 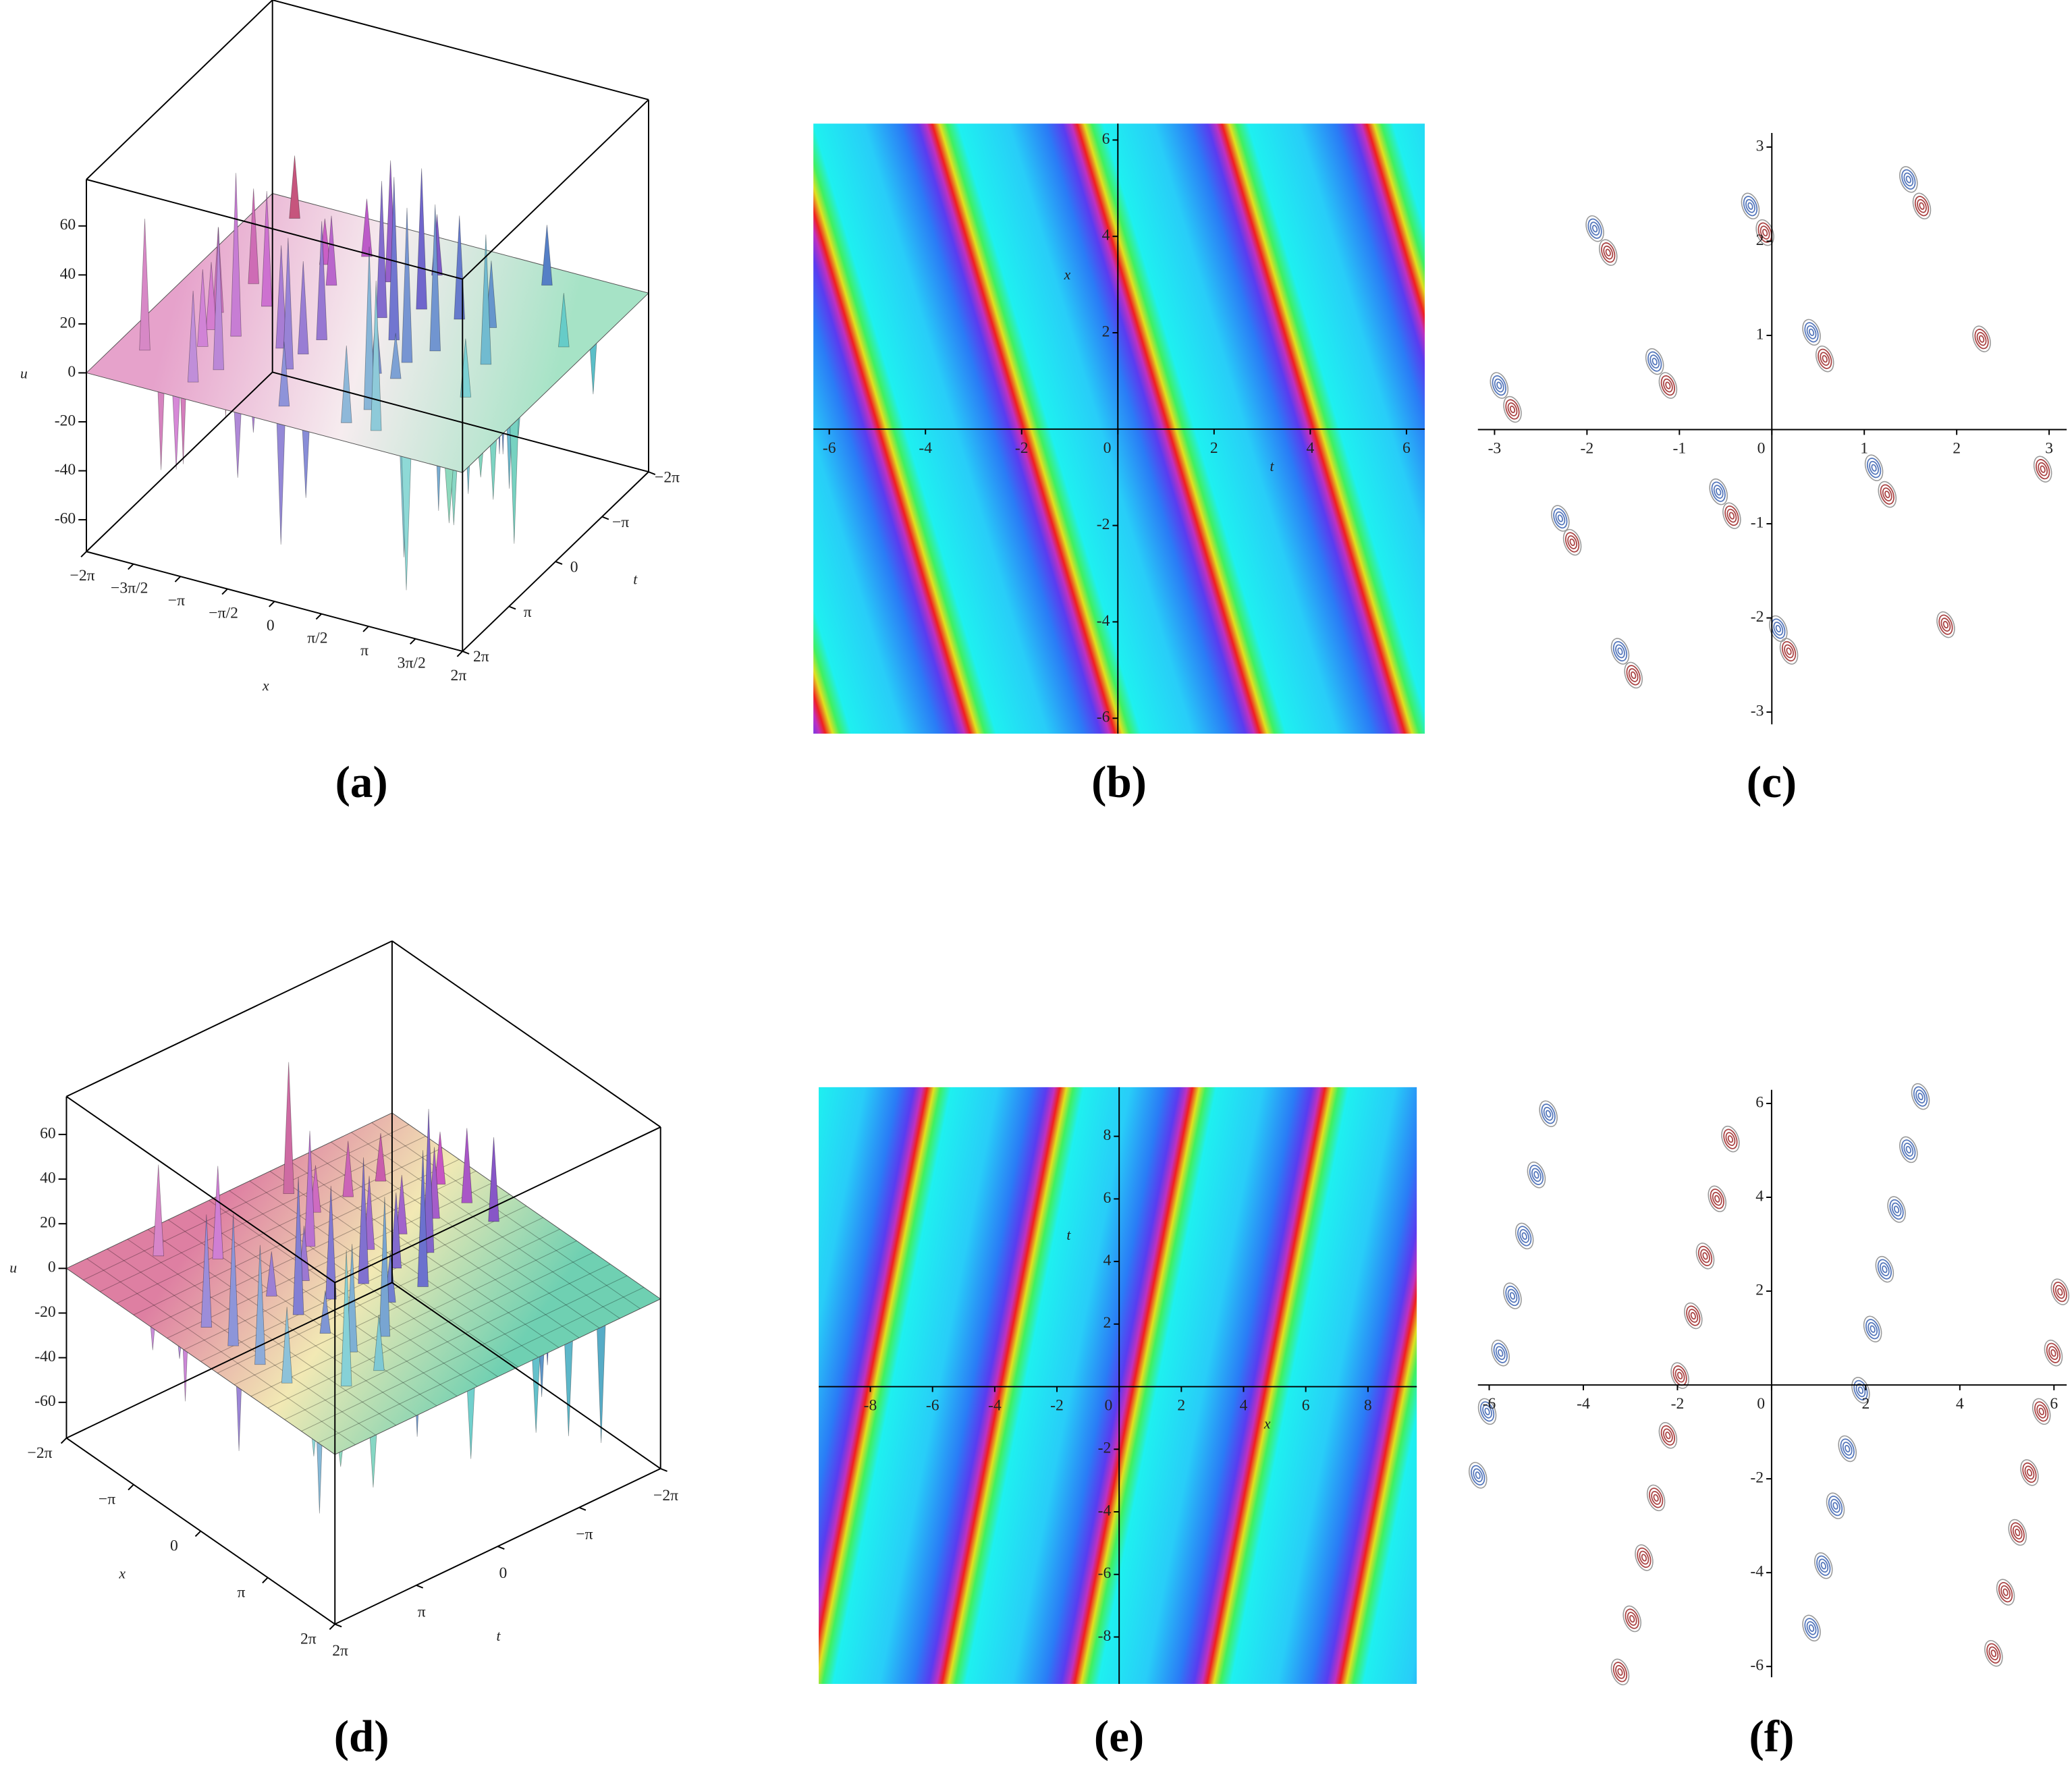 I want to click on x-tick-label: -3, so click(x=1495, y=448).